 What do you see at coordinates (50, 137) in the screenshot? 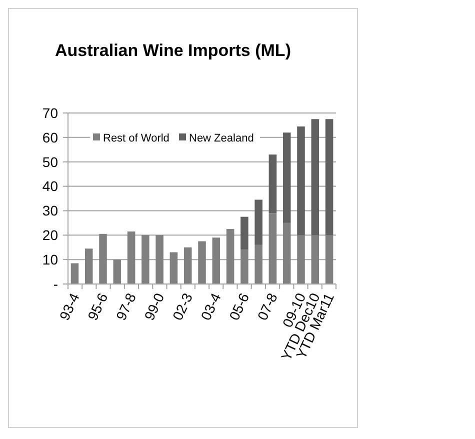
I see `y-tick-label: 60` at bounding box center [50, 137].